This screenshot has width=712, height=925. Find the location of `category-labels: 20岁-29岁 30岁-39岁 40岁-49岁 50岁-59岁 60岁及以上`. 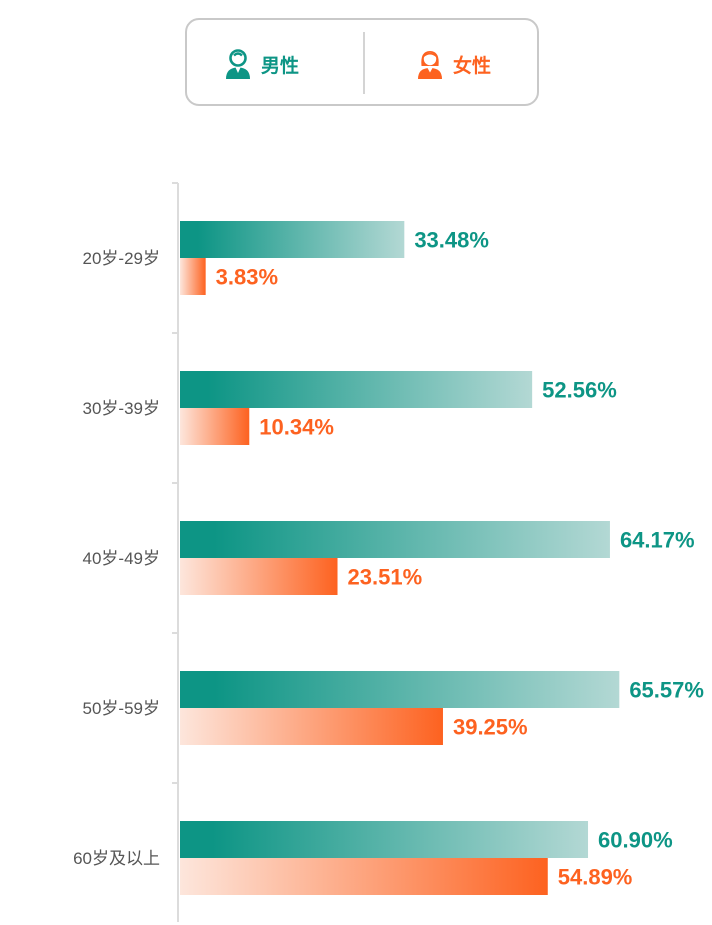

category-labels: 20岁-29岁 30岁-39岁 40岁-49岁 50岁-59岁 60岁及以上 is located at coordinates (116, 558).